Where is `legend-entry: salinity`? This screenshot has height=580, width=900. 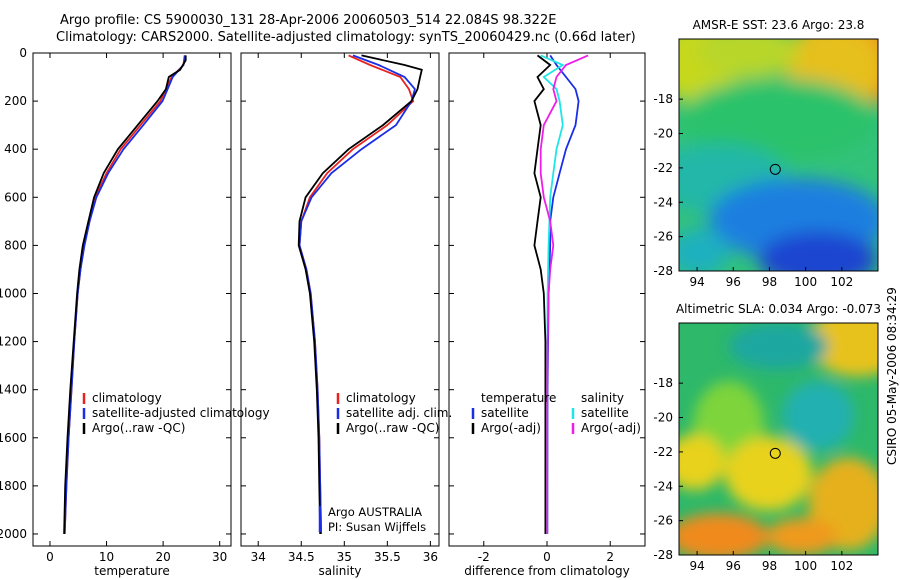
legend-entry: salinity is located at coordinates (602, 398).